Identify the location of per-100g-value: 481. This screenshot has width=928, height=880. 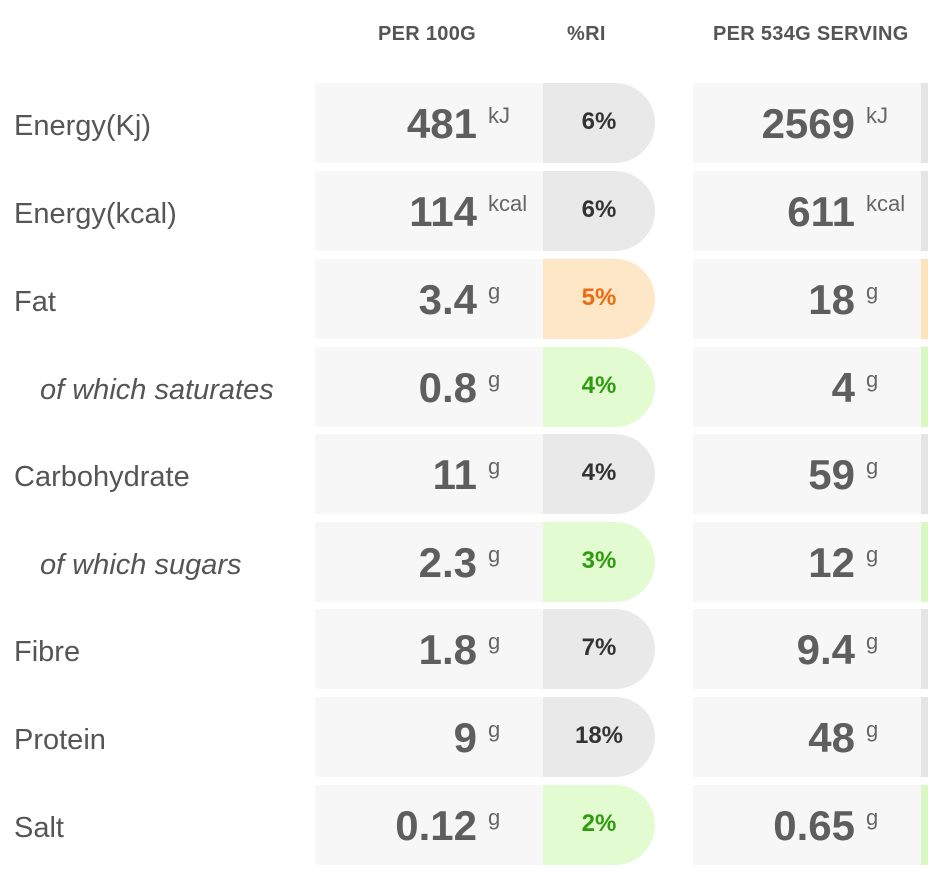
(441, 123).